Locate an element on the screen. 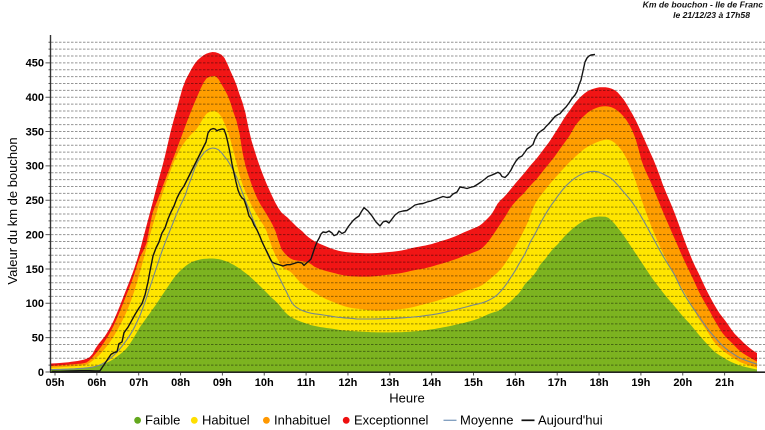  svg-text: le 21/12/23 à 17h58 is located at coordinates (711, 15).